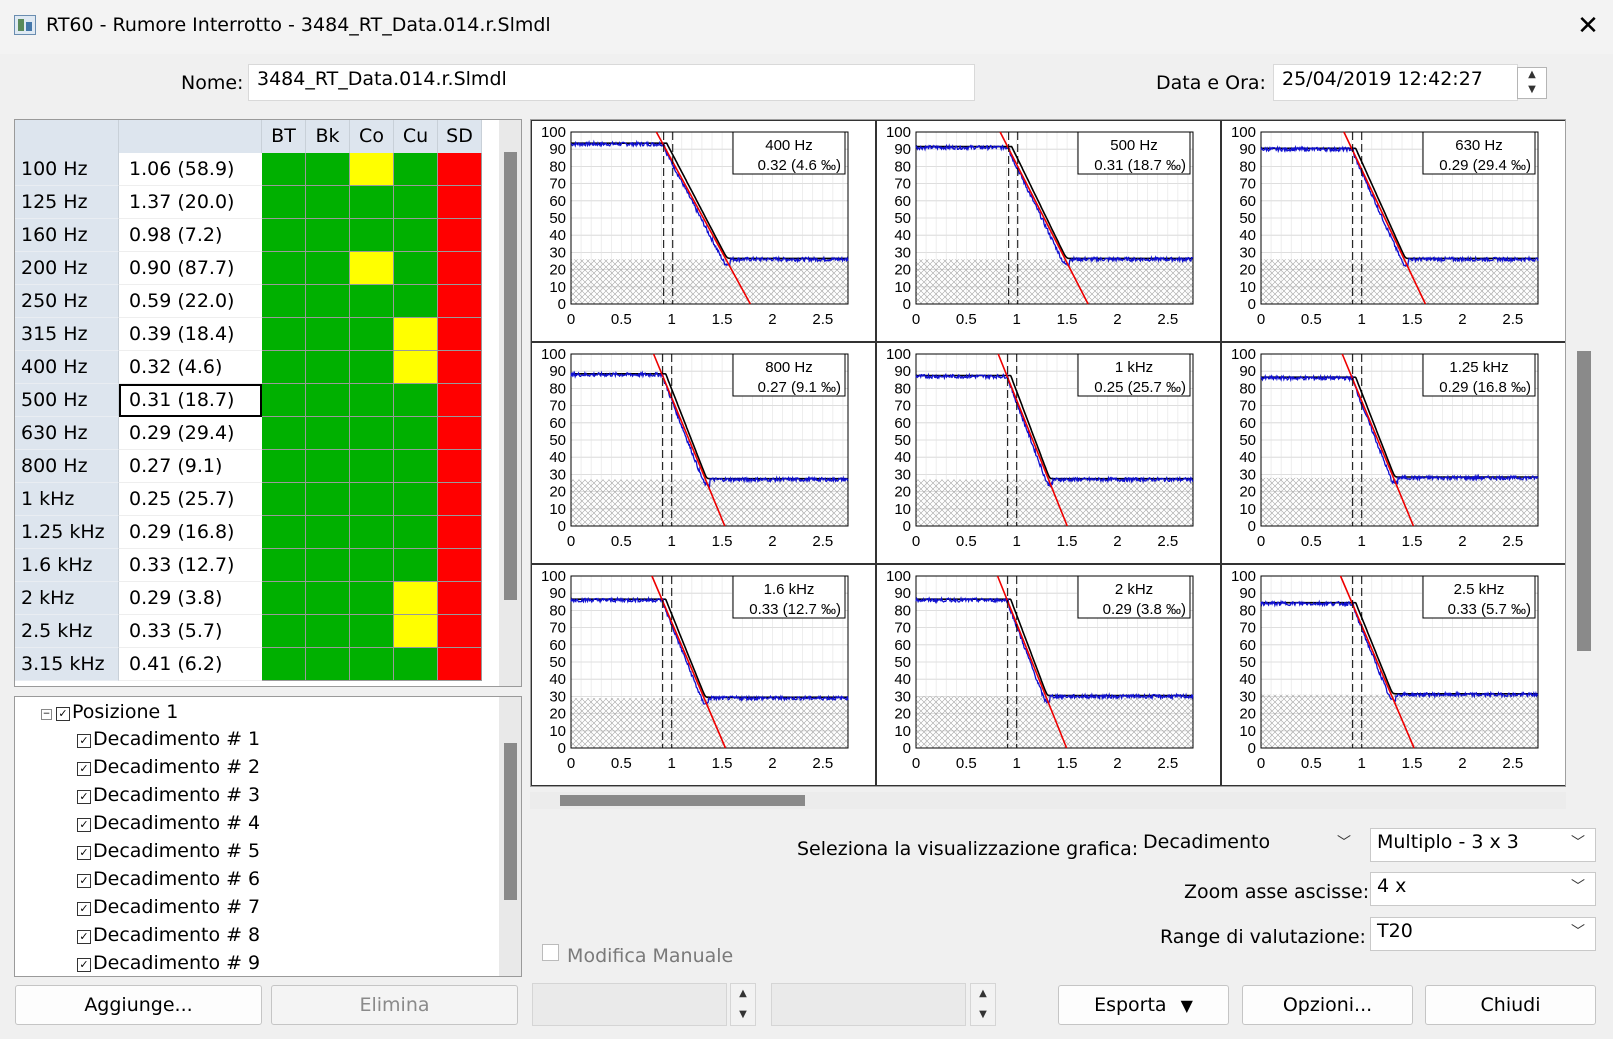 The height and width of the screenshot is (1039, 1613). What do you see at coordinates (190, 664) in the screenshot?
I see `row-rt60-value: 0.41 (6.2)` at bounding box center [190, 664].